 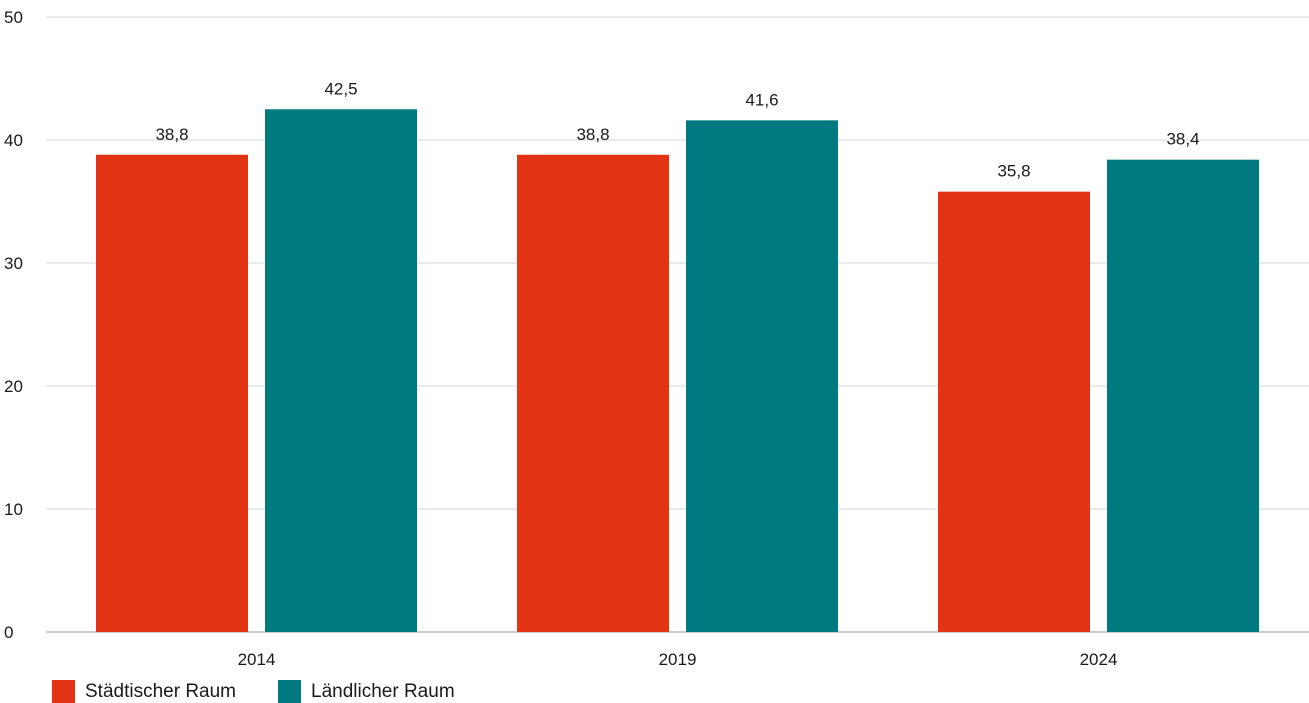 I want to click on y-tick-label: 30, so click(x=13, y=263).